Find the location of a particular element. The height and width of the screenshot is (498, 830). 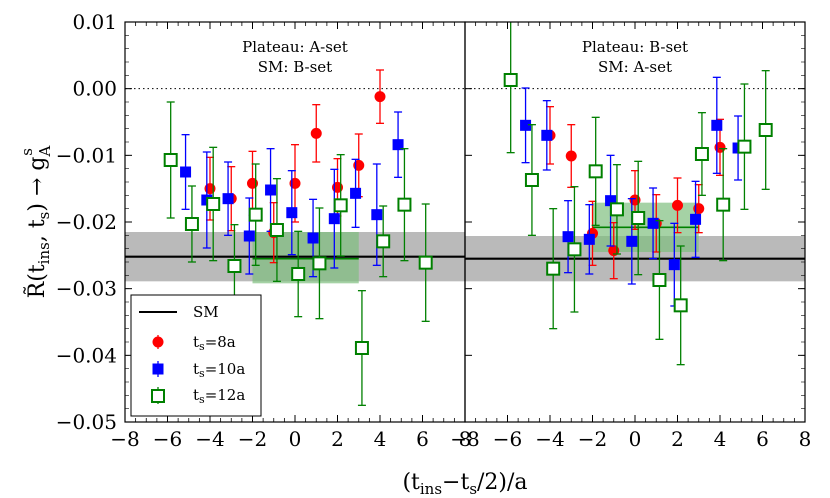

legend-ts12-marker is located at coordinates (158, 396).